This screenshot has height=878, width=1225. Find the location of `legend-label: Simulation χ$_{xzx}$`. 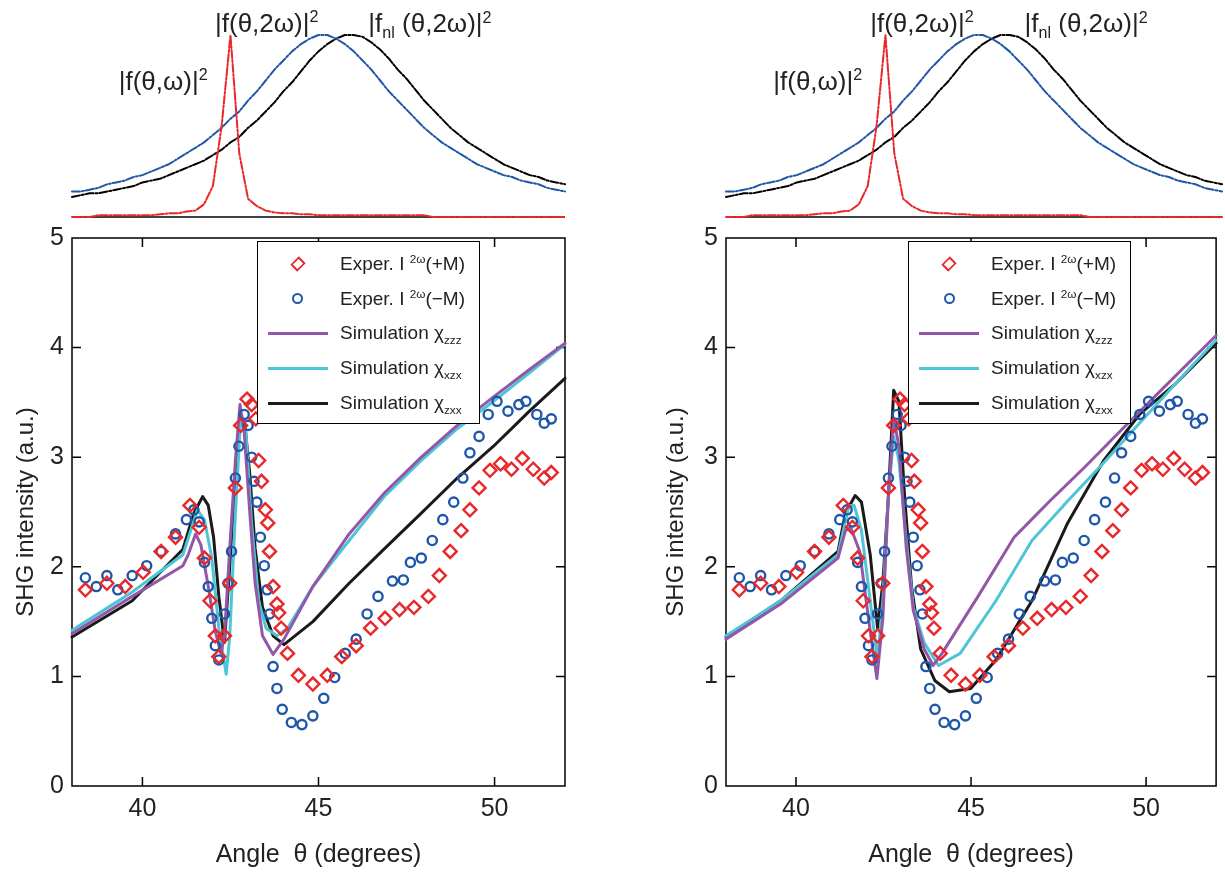

legend-label: Simulation χ$_{xzx}$ is located at coordinates (400, 368).